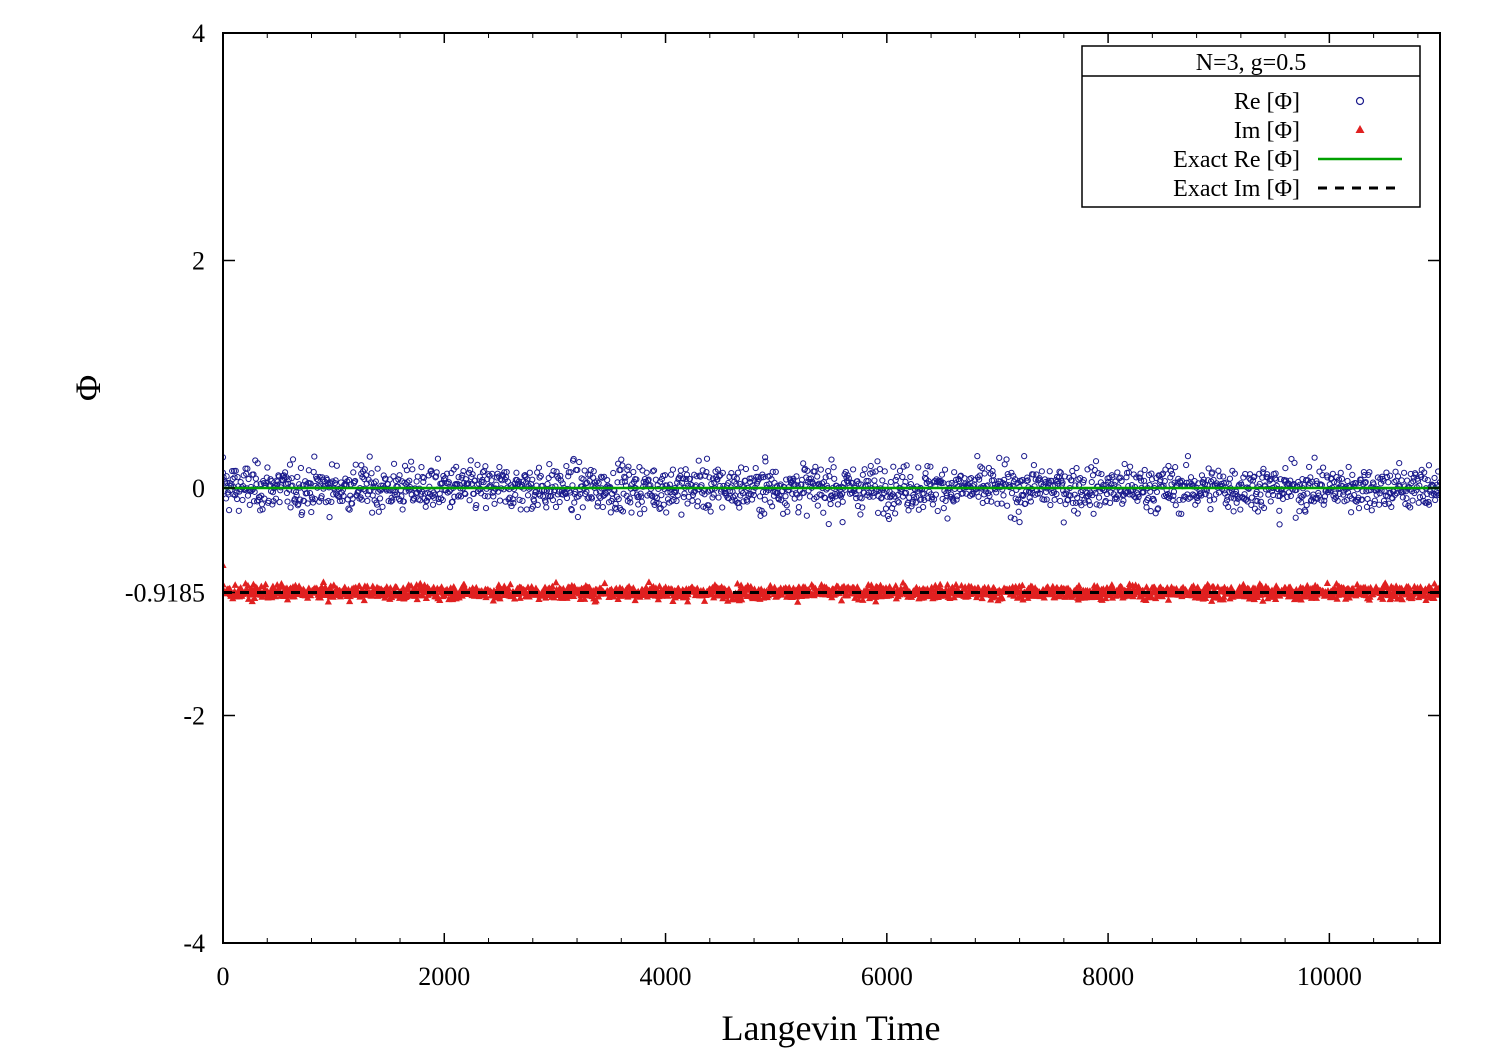 The height and width of the screenshot is (1050, 1500). What do you see at coordinates (1236, 189) in the screenshot?
I see `legend-label: Exact Im [Φ]` at bounding box center [1236, 189].